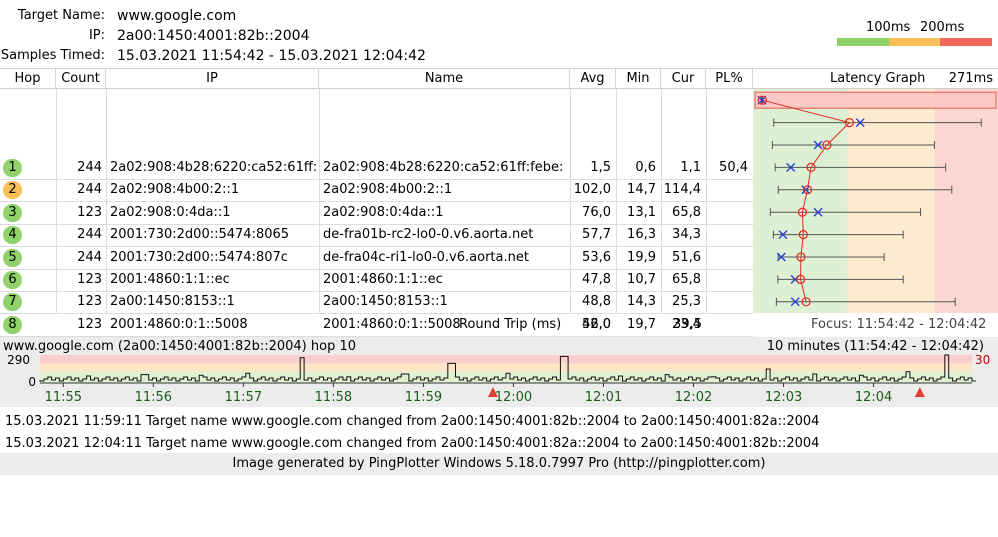  I want to click on hop-avg: 1,5, so click(600, 167).